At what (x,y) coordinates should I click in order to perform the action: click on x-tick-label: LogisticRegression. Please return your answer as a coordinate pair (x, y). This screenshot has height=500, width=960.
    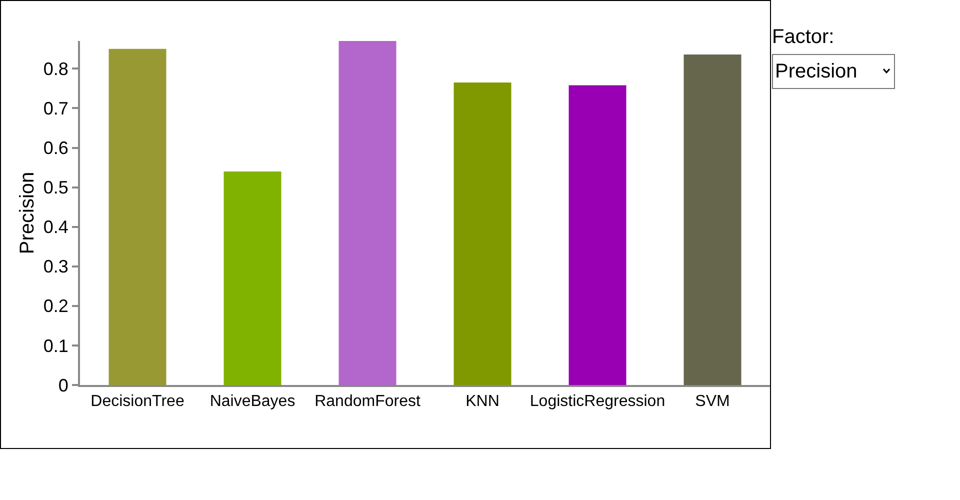
    Looking at the image, I should click on (598, 401).